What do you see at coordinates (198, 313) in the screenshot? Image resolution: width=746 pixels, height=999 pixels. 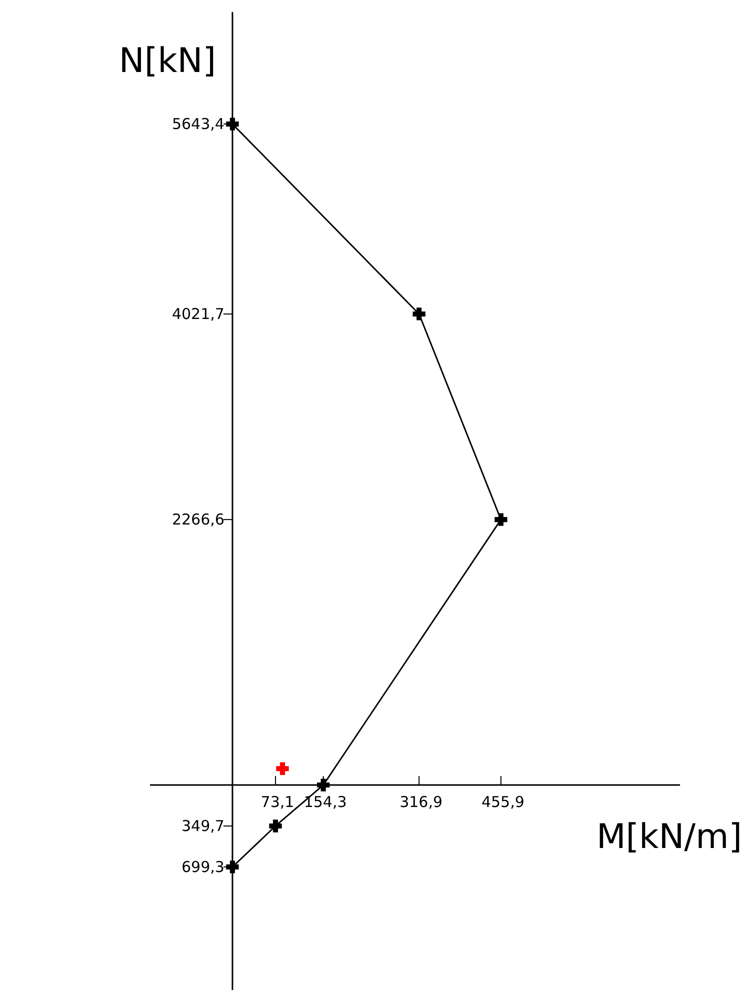 I see `y-tick-label: 4021,7` at bounding box center [198, 313].